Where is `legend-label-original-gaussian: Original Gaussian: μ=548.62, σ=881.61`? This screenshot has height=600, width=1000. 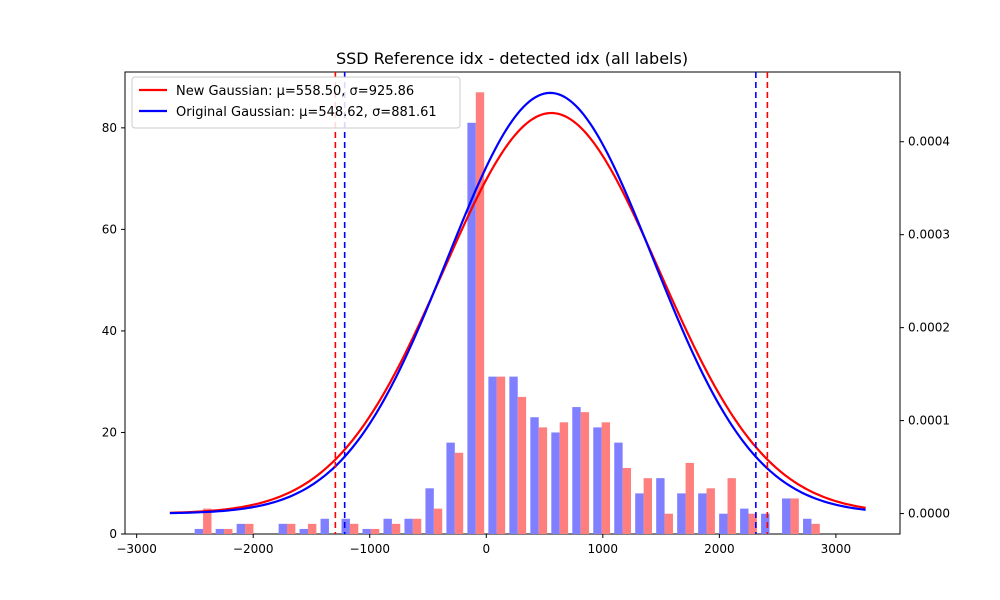
legend-label-original-gaussian: Original Gaussian: μ=548.62, σ=881.61 is located at coordinates (306, 112).